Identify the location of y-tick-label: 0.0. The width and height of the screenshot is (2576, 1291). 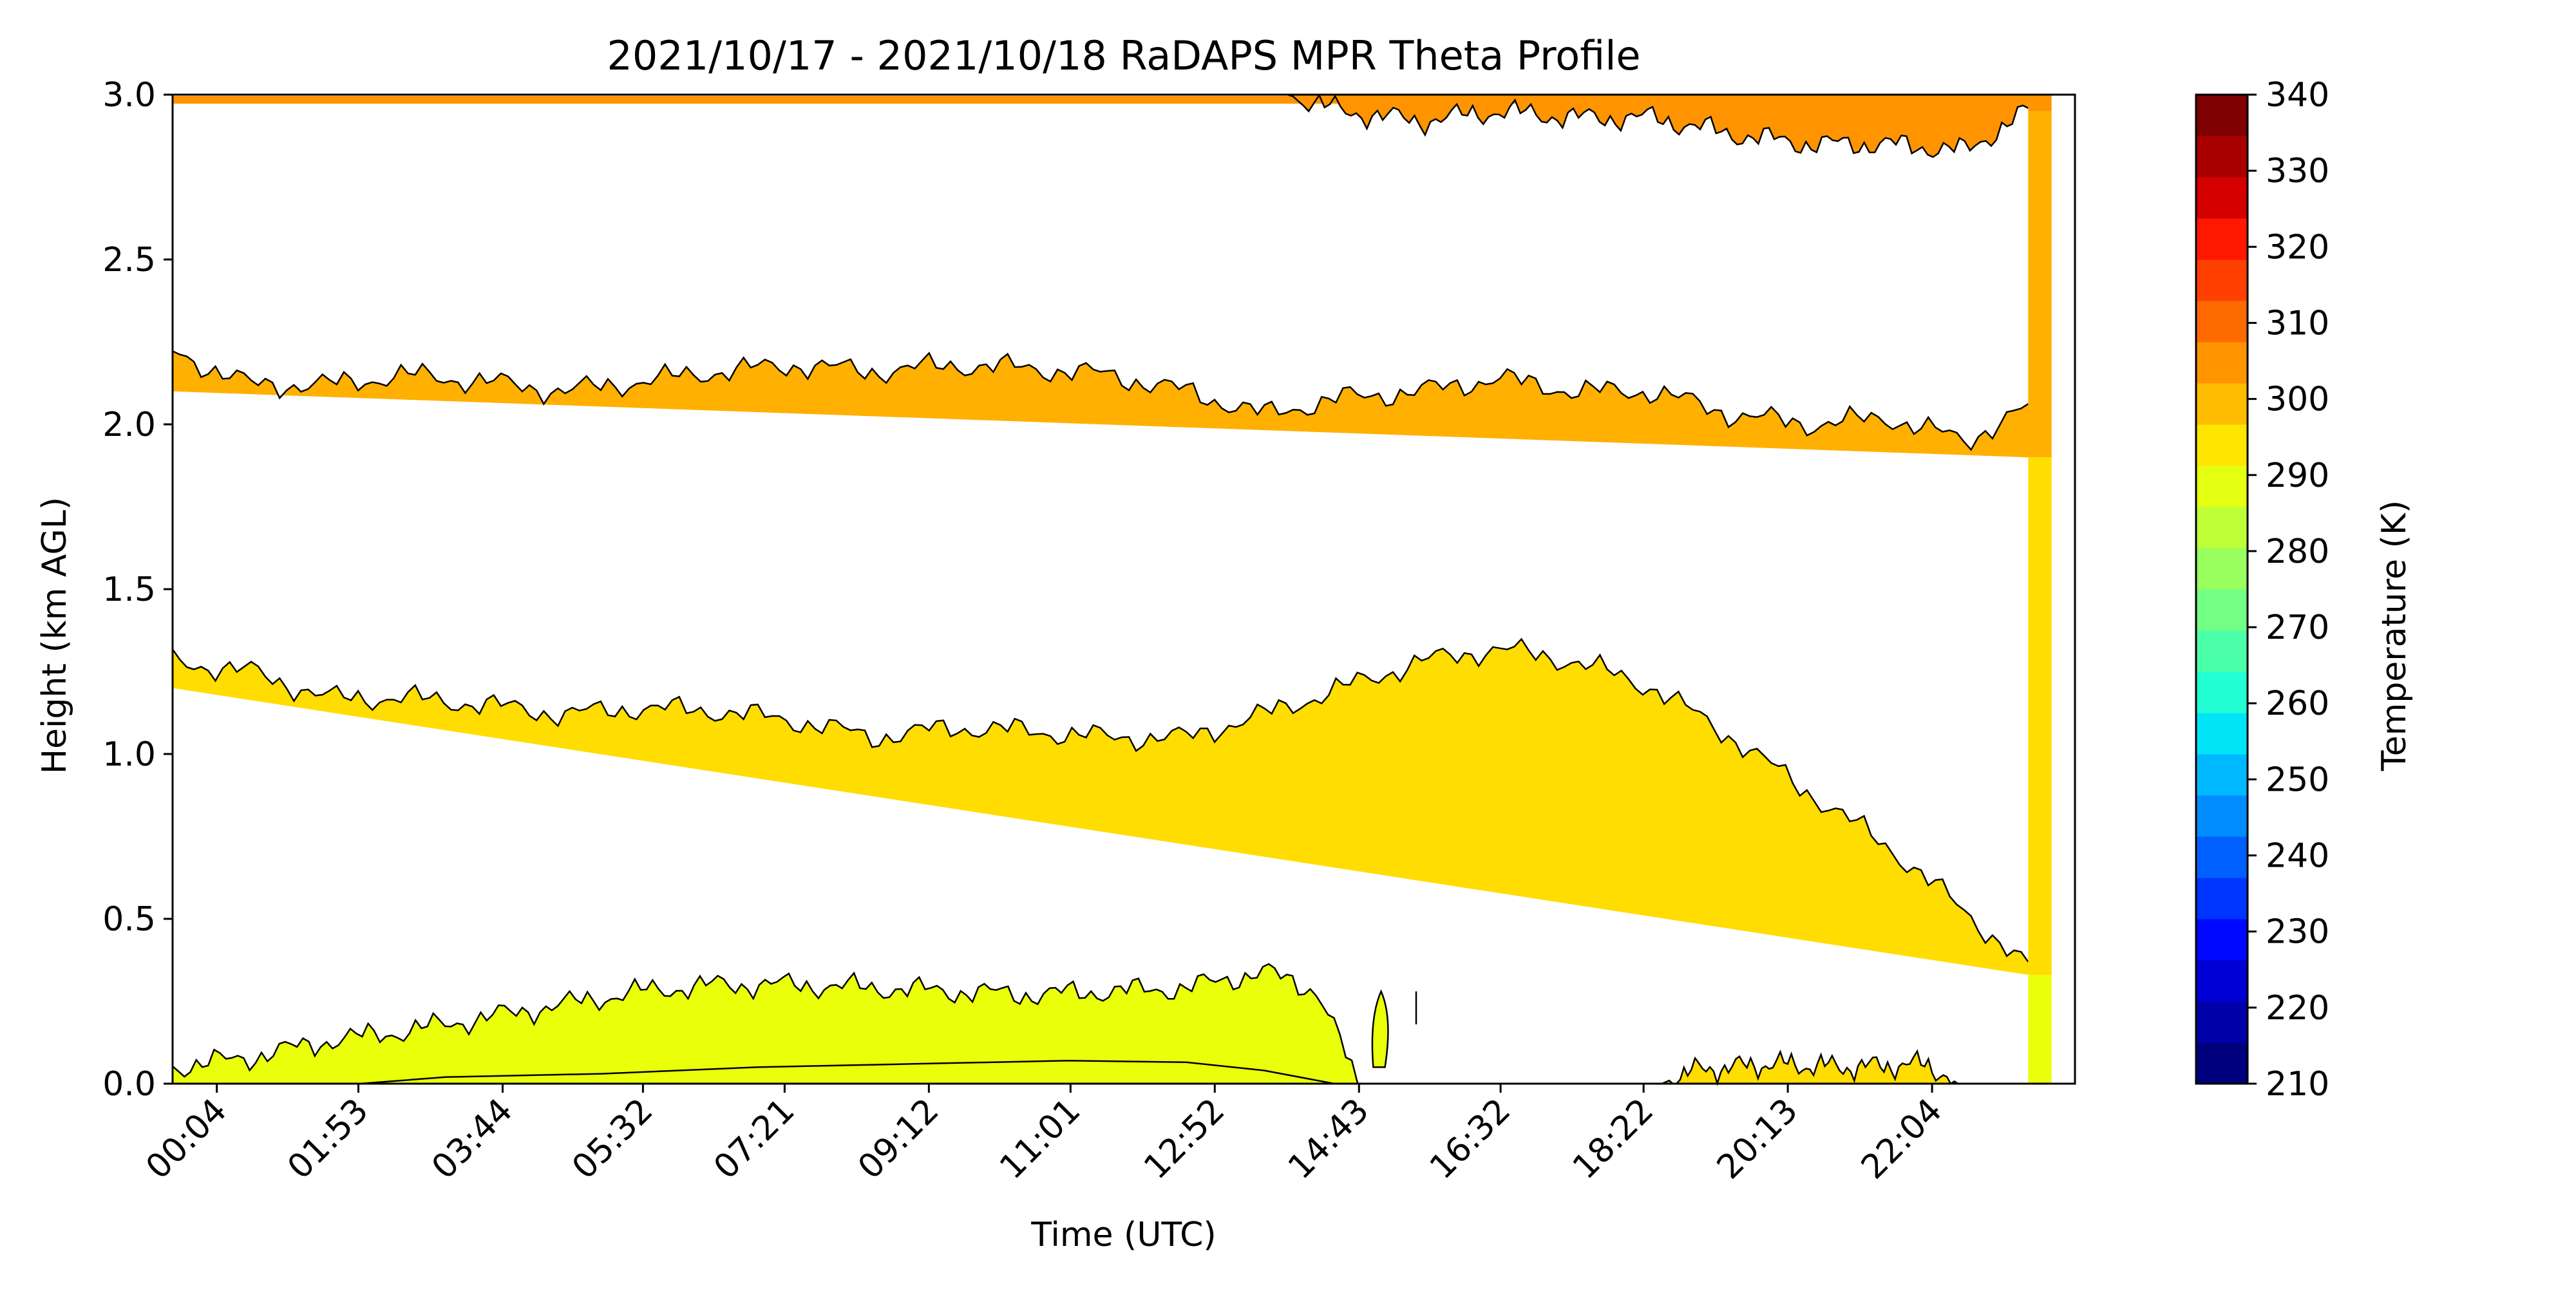
(129, 1084).